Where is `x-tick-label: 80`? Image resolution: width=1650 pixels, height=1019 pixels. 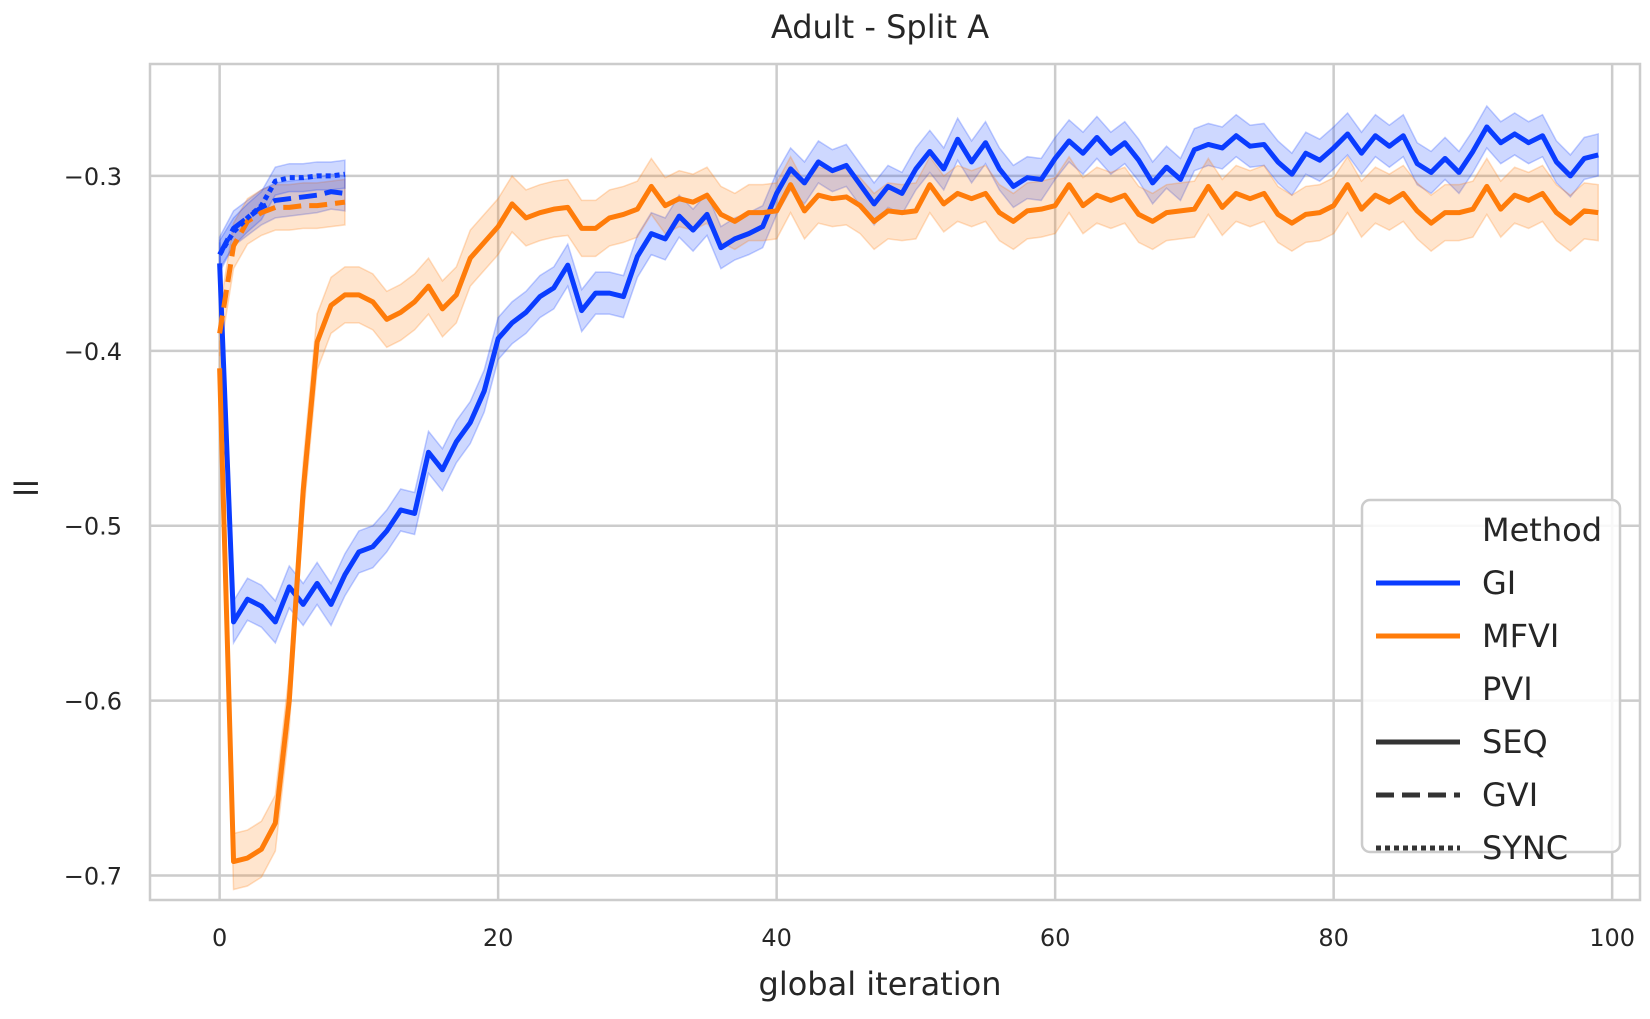
x-tick-label: 80 is located at coordinates (1333, 938).